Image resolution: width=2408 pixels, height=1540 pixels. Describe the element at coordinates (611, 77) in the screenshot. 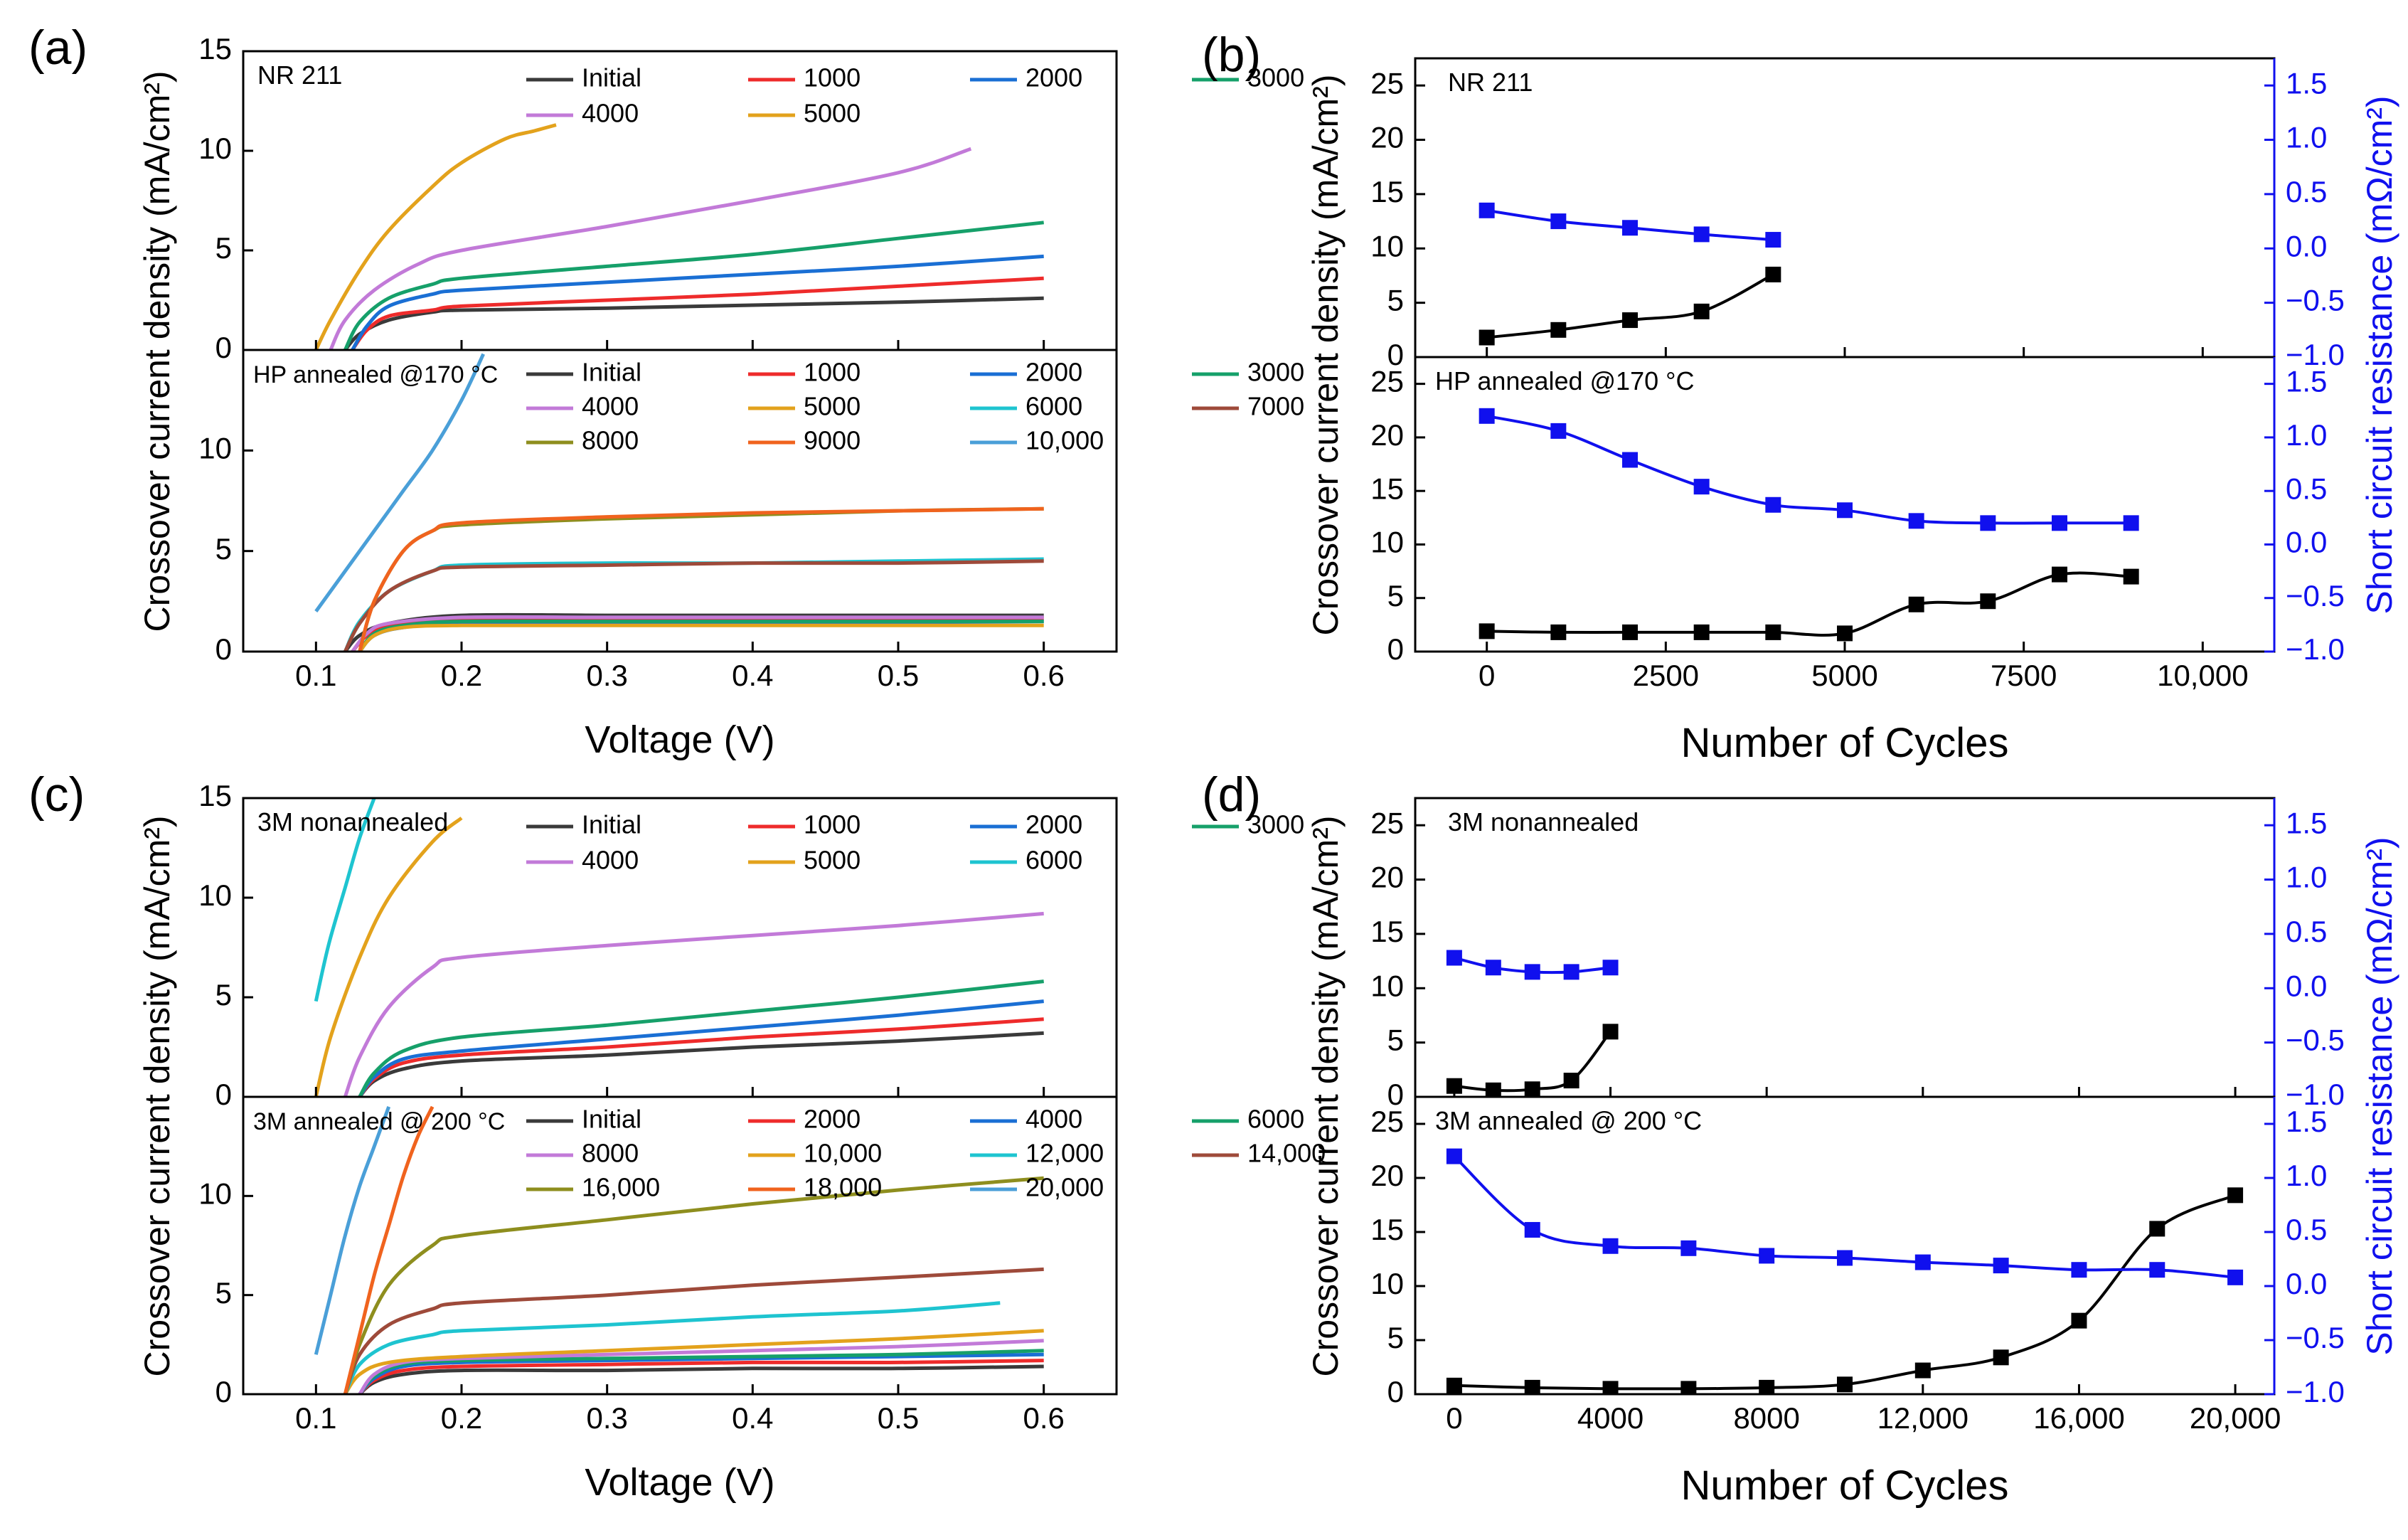

I see `legend-top-label: Initial` at that location.